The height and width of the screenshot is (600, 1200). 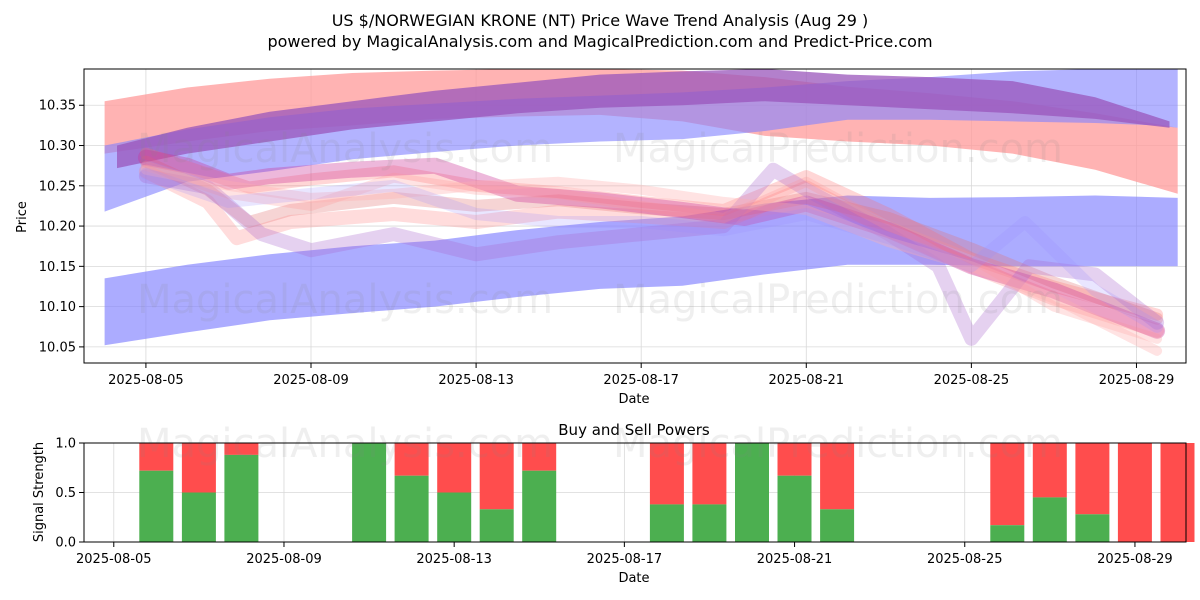 What do you see at coordinates (57, 267) in the screenshot?
I see `price-y-tick-label: 10.15` at bounding box center [57, 267].